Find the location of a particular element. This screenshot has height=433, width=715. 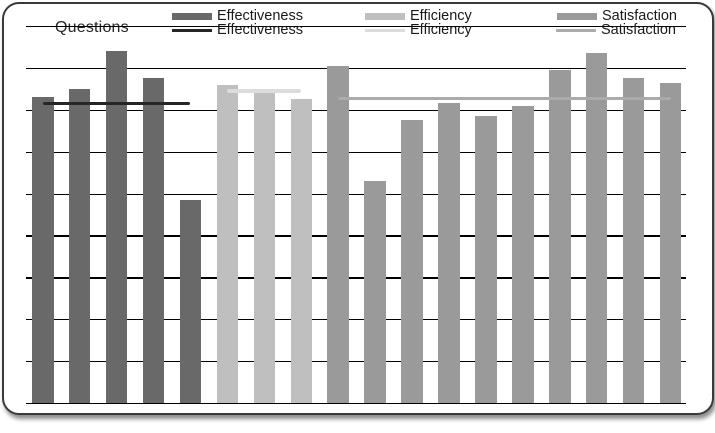

effectiveness-bar-swatch-icon is located at coordinates (192, 16).